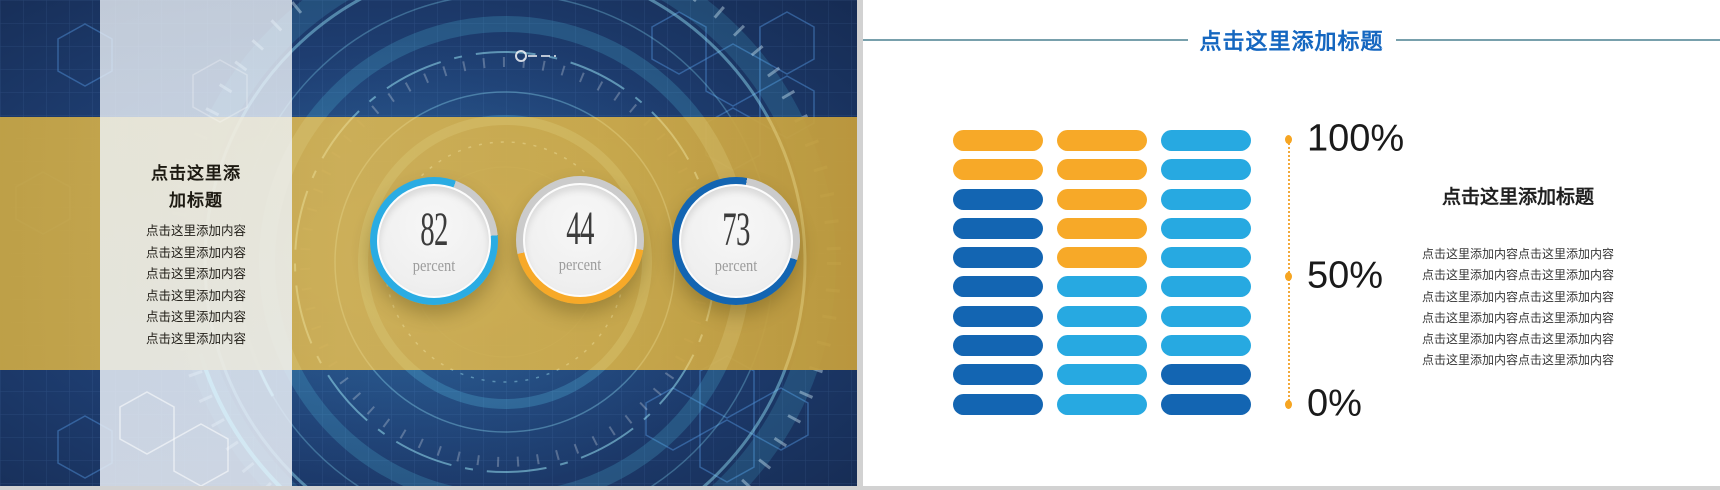  I want to click on percent-gauge-73: 73 percent, so click(736, 241).